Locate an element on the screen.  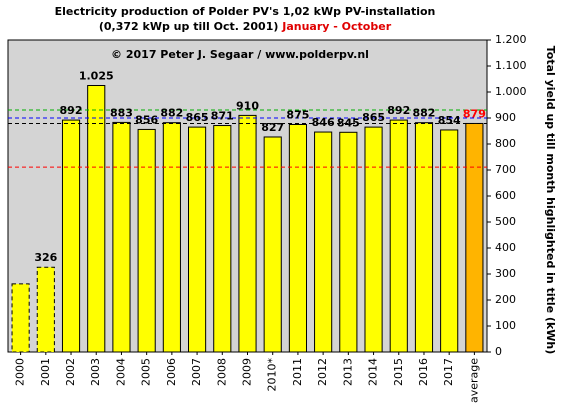
y-tick-label: 500 is located at coordinates (505, 221).